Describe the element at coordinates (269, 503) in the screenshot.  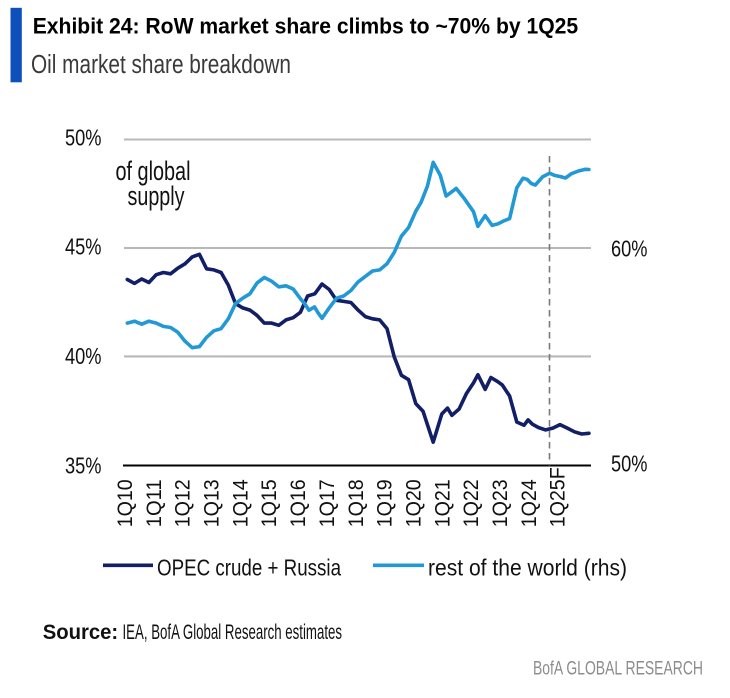
I see `svg-text: 1Q15` at that location.